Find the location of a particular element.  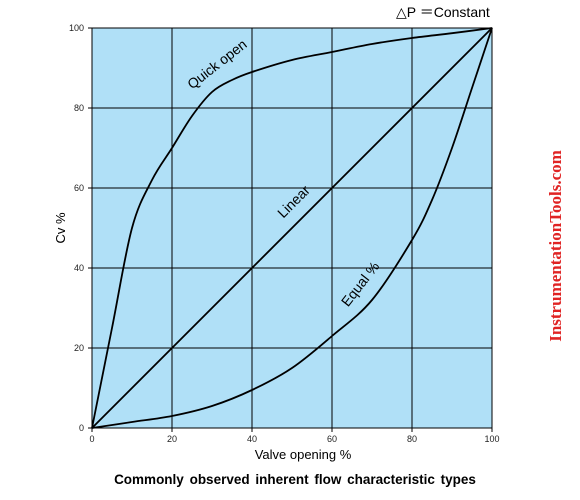

y-tick-label: 20 is located at coordinates (79, 348).